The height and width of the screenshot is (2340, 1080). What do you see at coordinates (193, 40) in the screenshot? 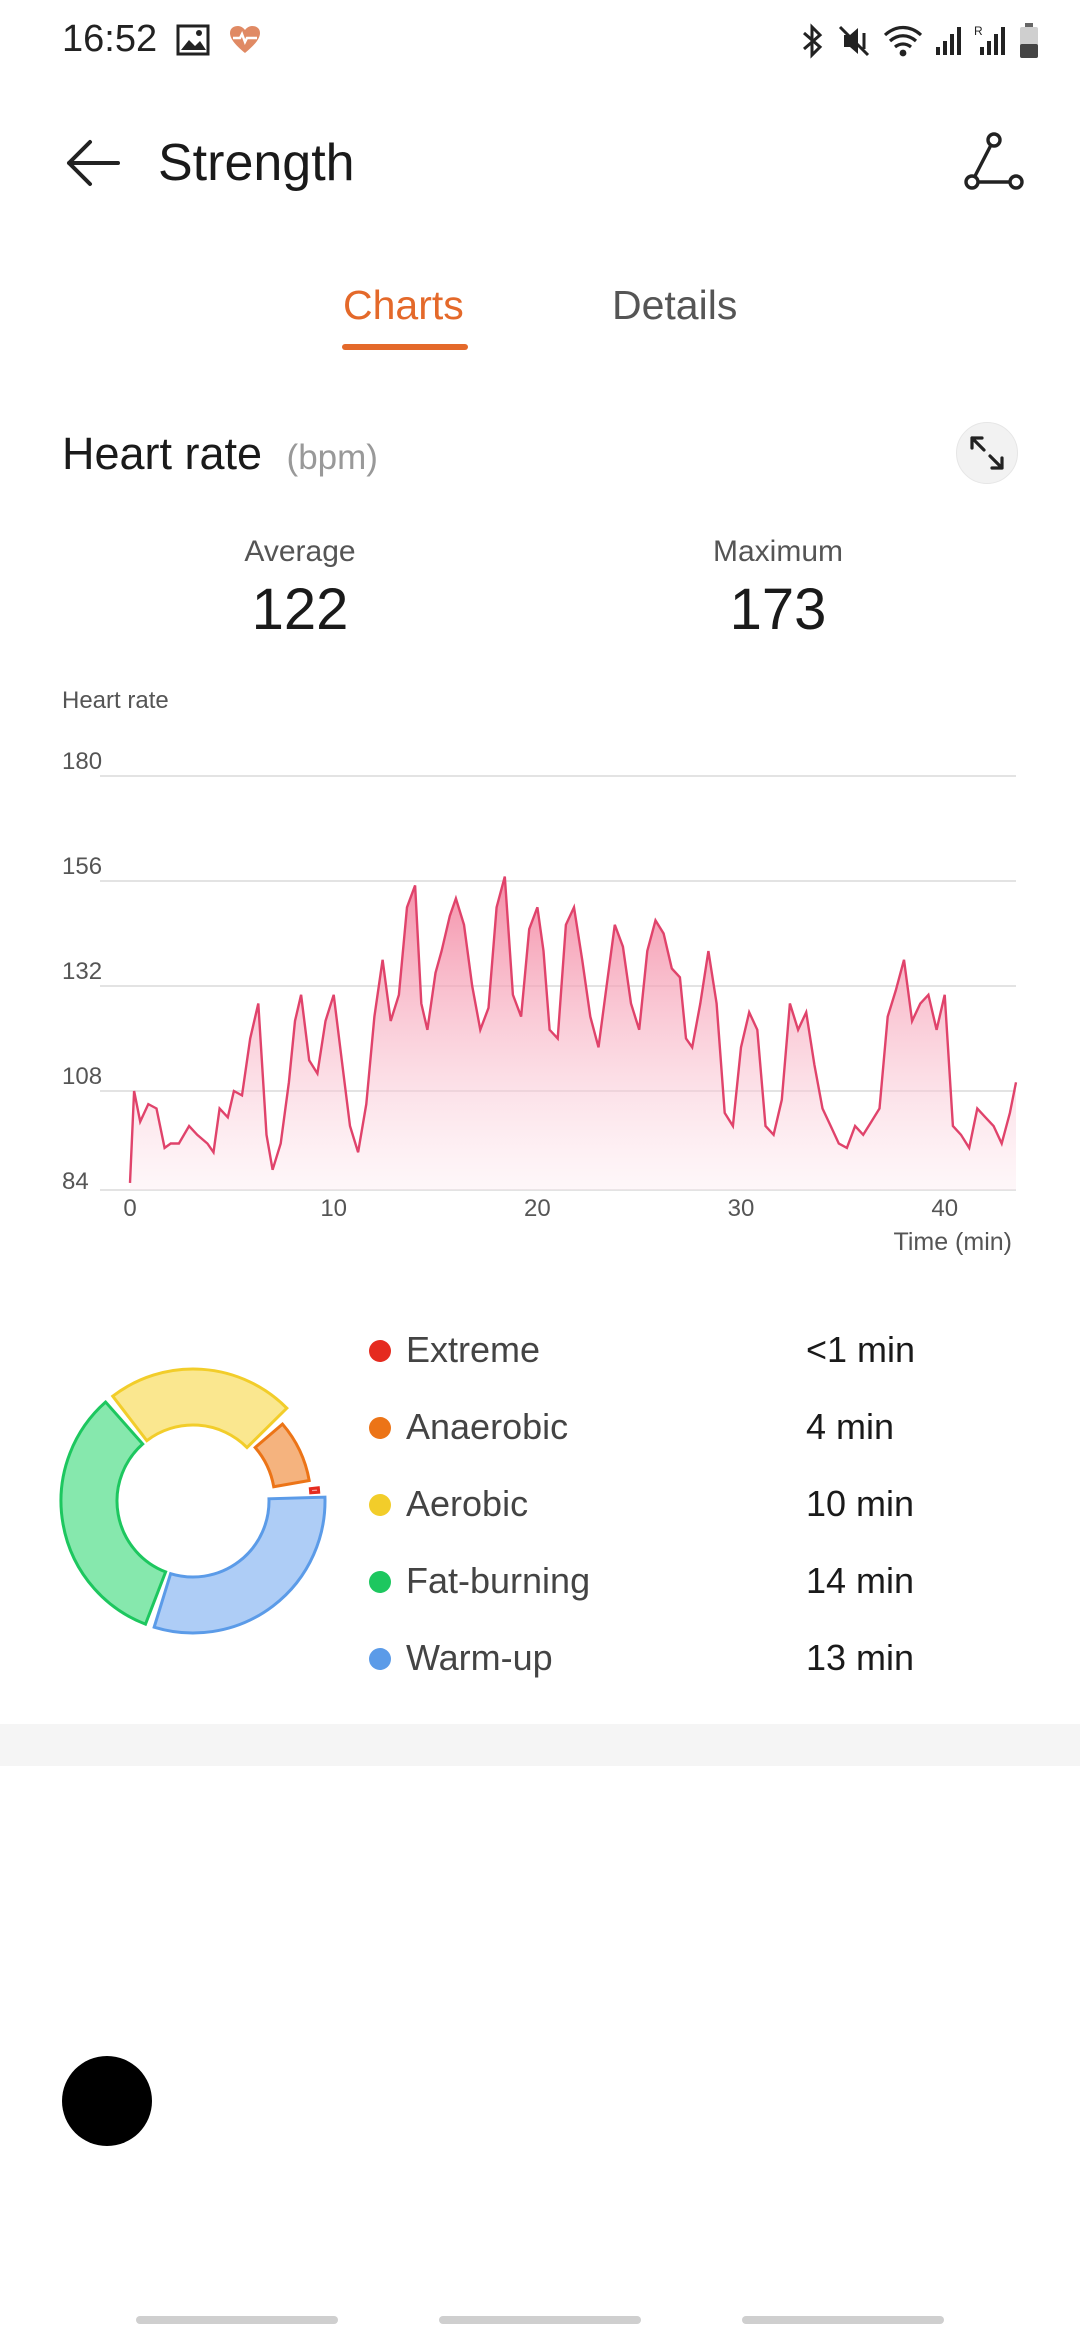
I see `image-icon` at bounding box center [193, 40].